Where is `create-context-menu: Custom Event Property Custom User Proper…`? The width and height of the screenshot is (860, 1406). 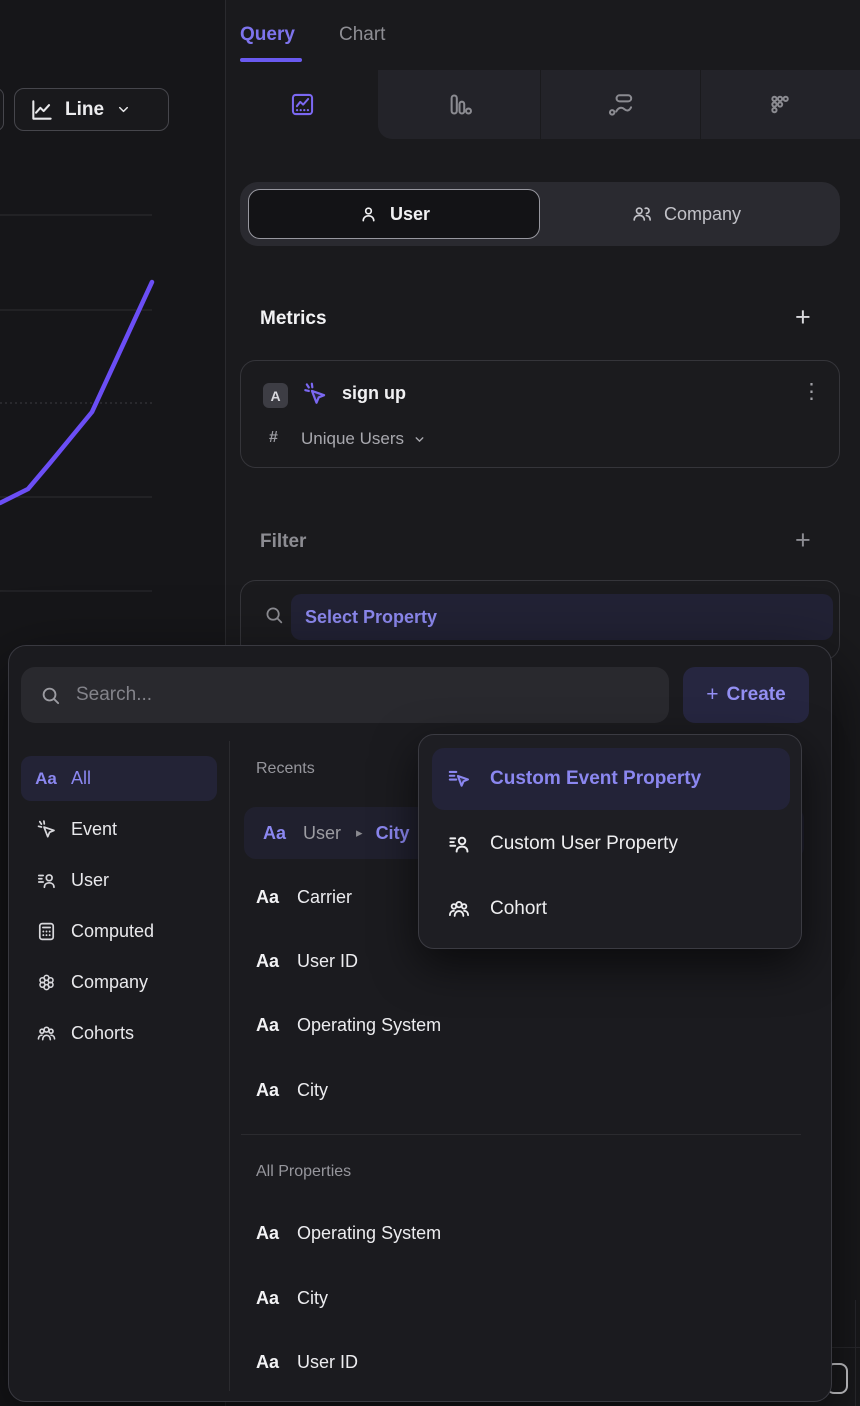
create-context-menu: Custom Event Property Custom User Proper… is located at coordinates (610, 841).